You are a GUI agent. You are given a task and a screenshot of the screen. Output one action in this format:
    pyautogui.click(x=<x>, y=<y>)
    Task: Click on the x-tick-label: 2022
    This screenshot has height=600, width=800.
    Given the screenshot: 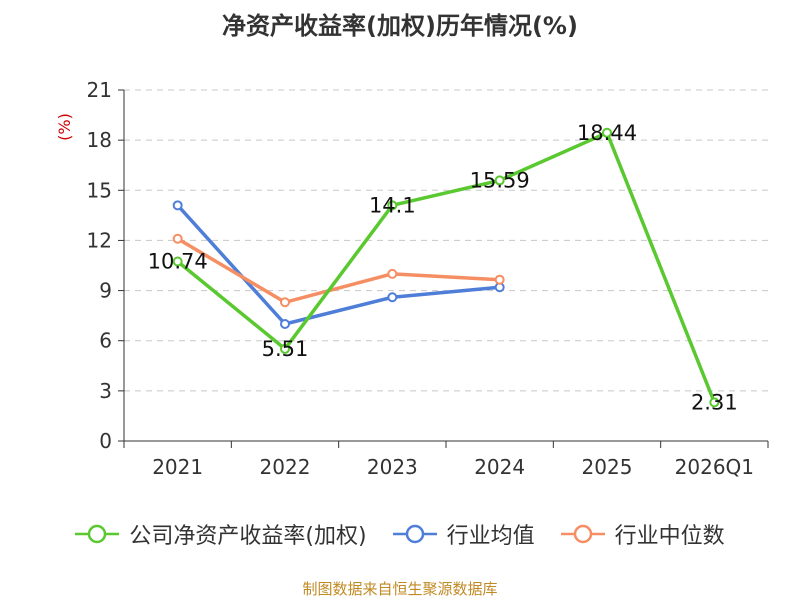 What is the action you would take?
    pyautogui.click(x=285, y=467)
    